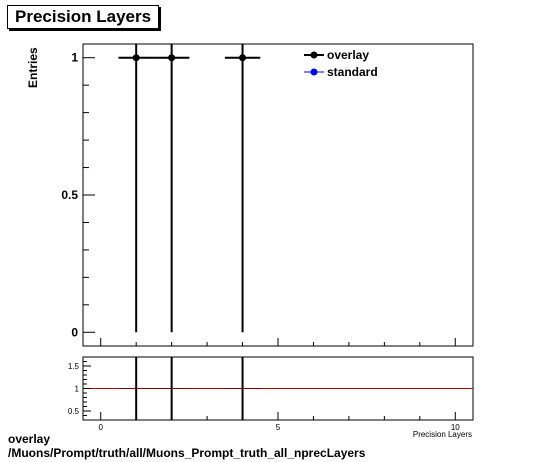 The image size is (546, 462). I want to click on ratio-plot-frame, so click(278, 388).